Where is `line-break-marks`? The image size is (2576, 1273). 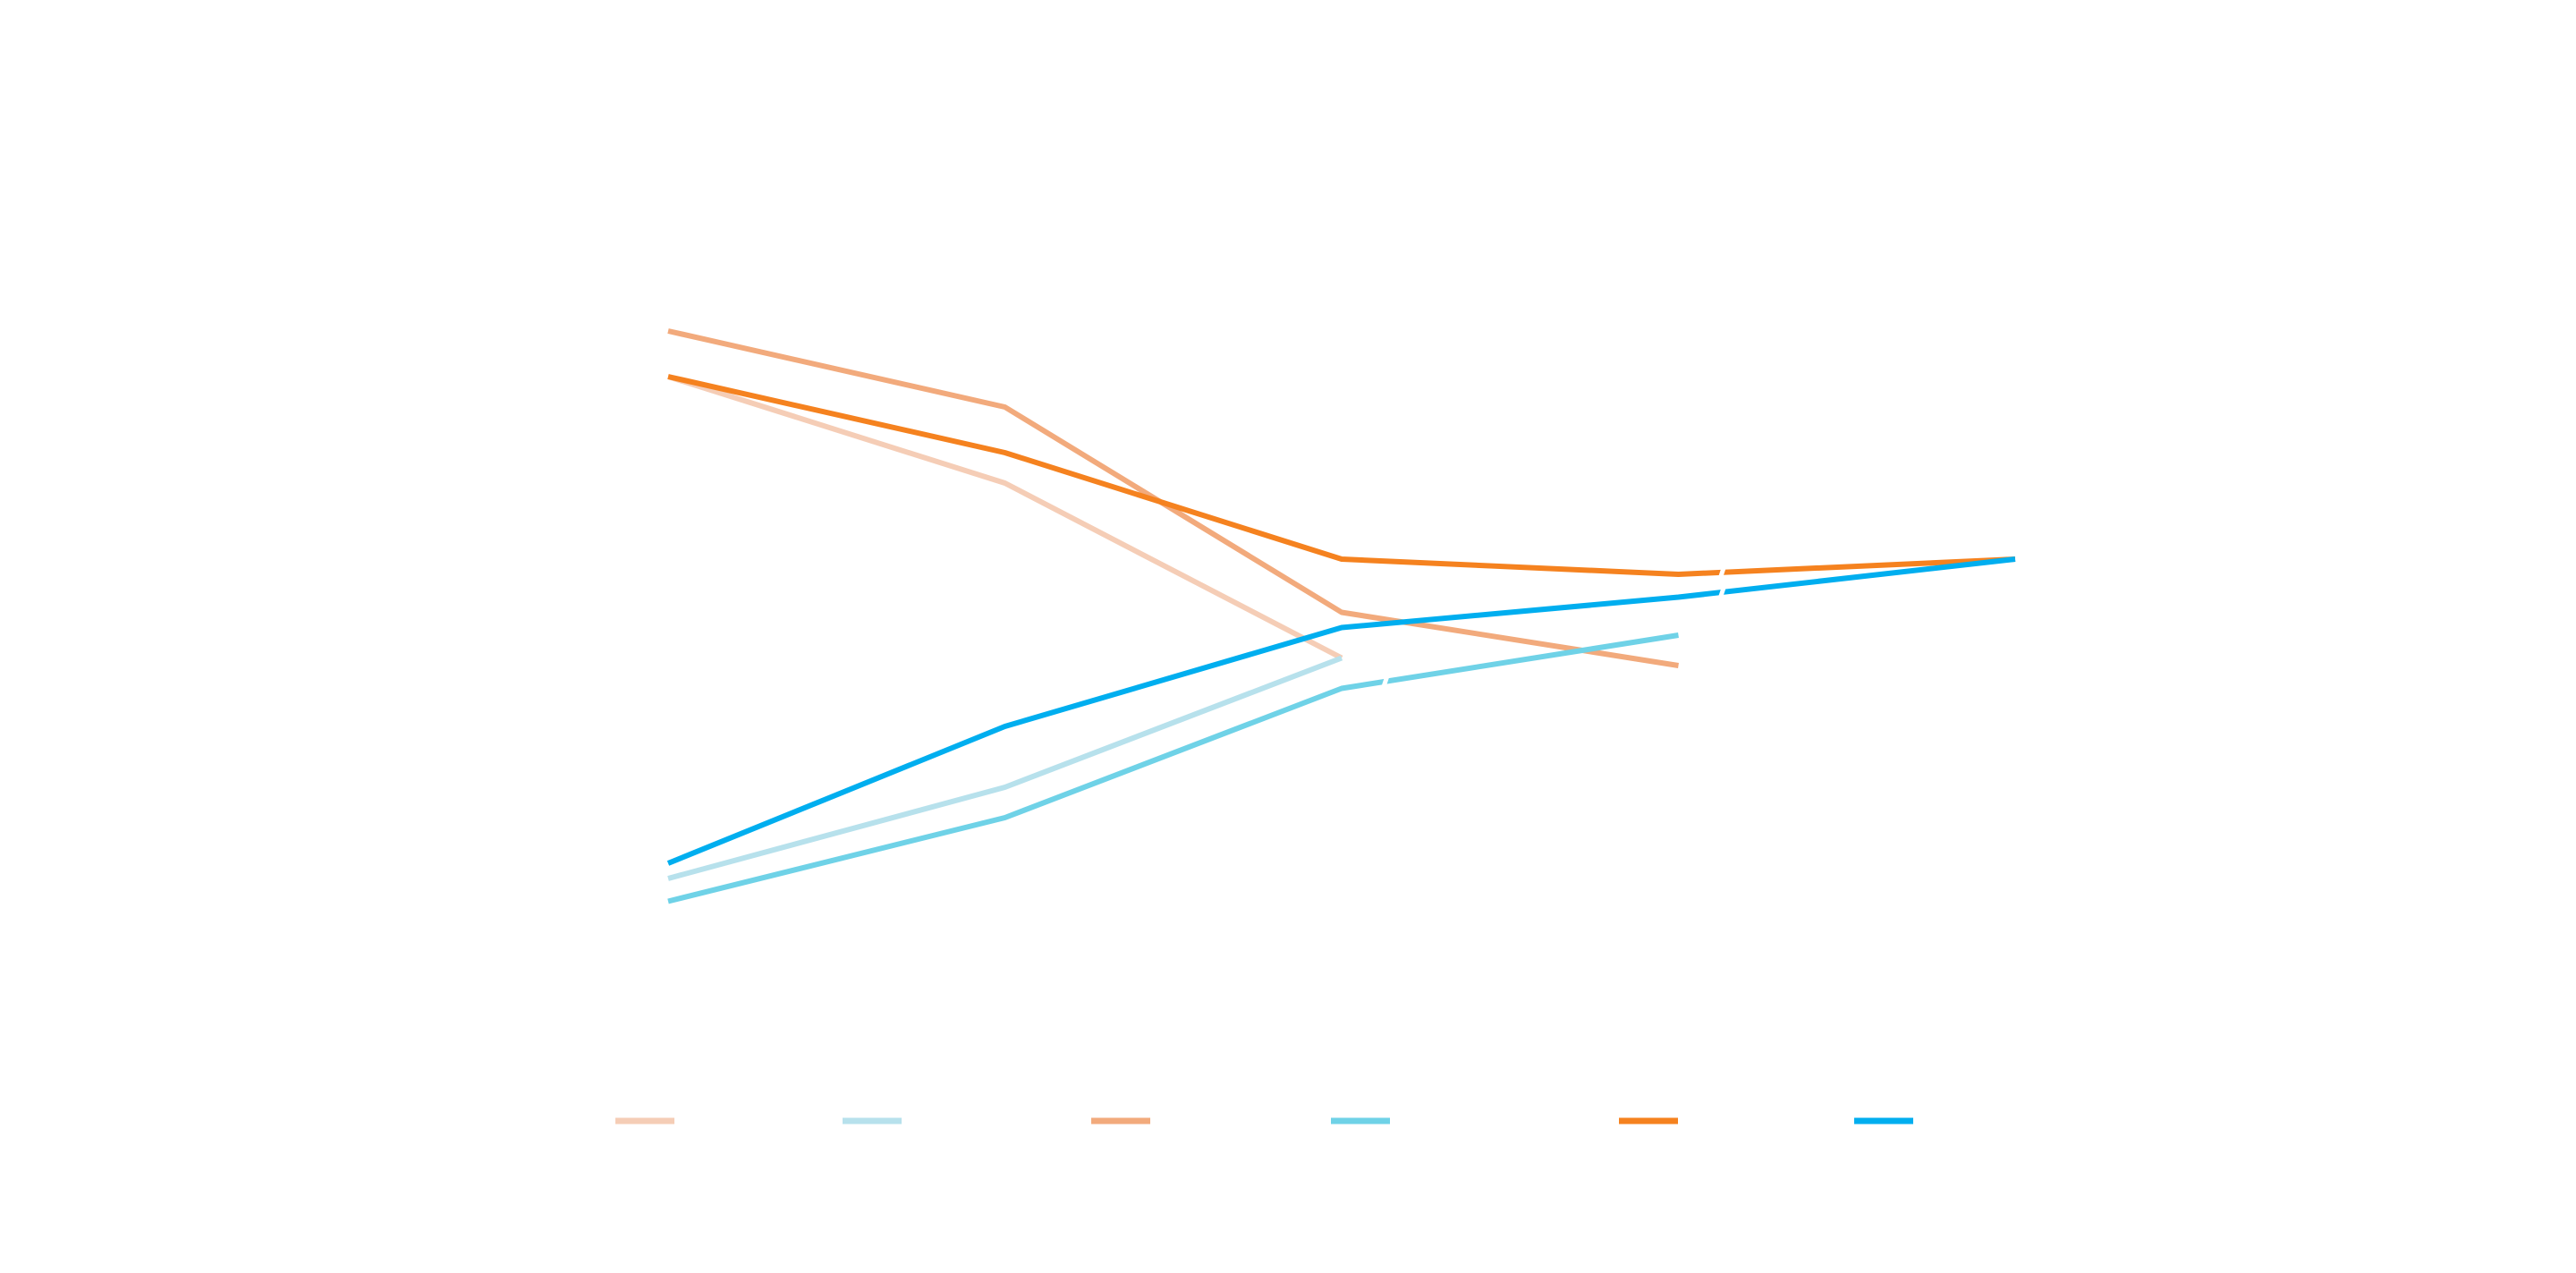 line-break-marks is located at coordinates (1553, 627).